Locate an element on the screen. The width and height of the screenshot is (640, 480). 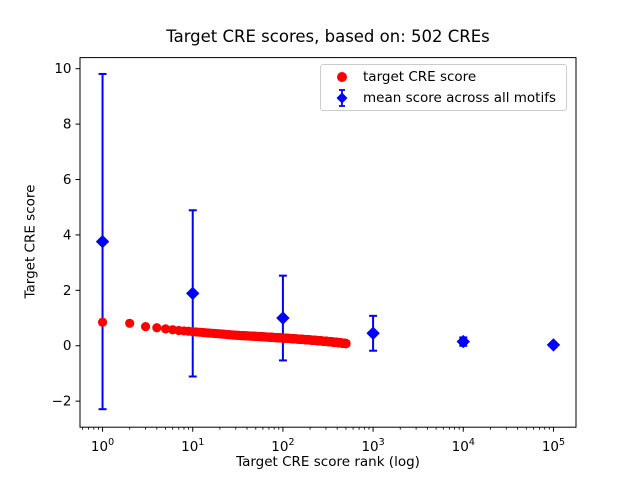
svg-text: 10⁵ is located at coordinates (553, 446).